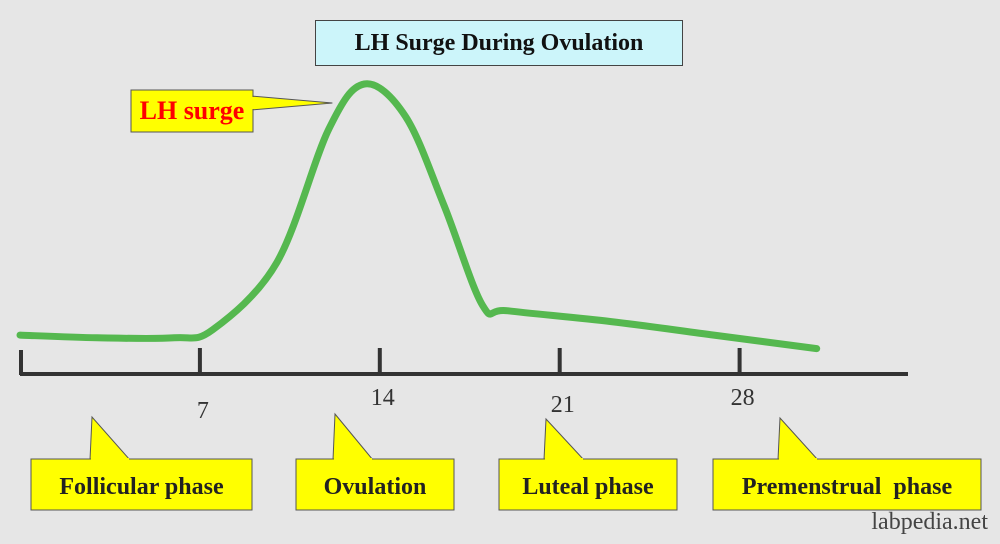 This screenshot has width=1000, height=544. What do you see at coordinates (375, 487) in the screenshot?
I see `phase-callout-text: Ovulation` at bounding box center [375, 487].